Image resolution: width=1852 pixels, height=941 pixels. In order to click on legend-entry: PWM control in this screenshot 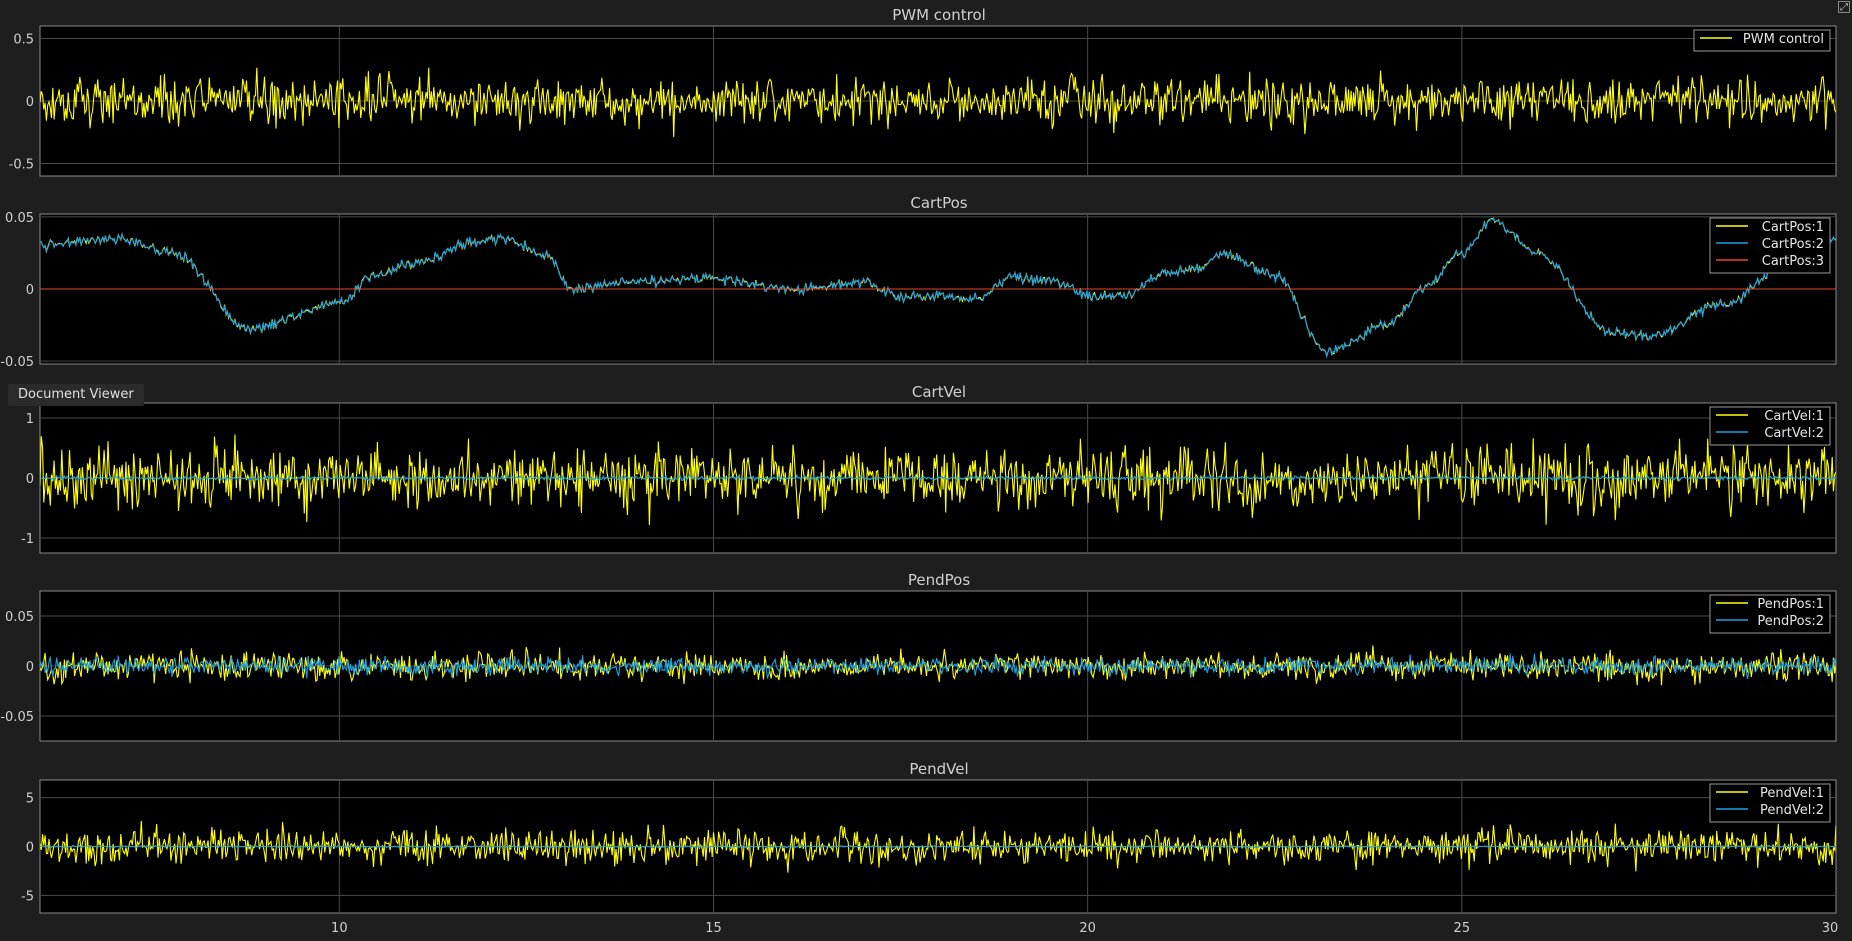, I will do `click(1783, 39)`.